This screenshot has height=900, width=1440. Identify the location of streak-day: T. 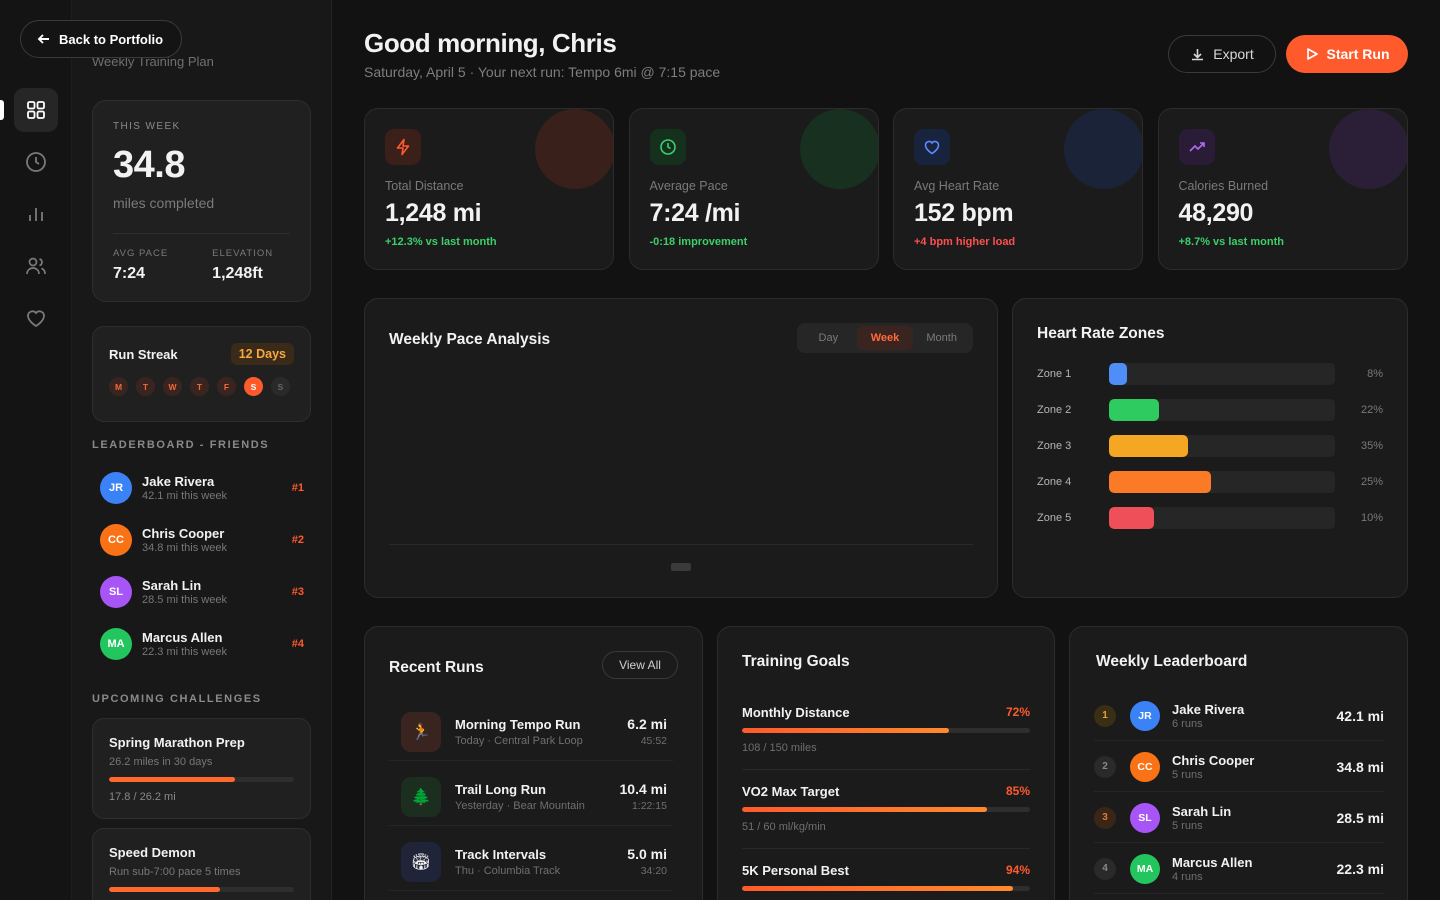
(145, 386).